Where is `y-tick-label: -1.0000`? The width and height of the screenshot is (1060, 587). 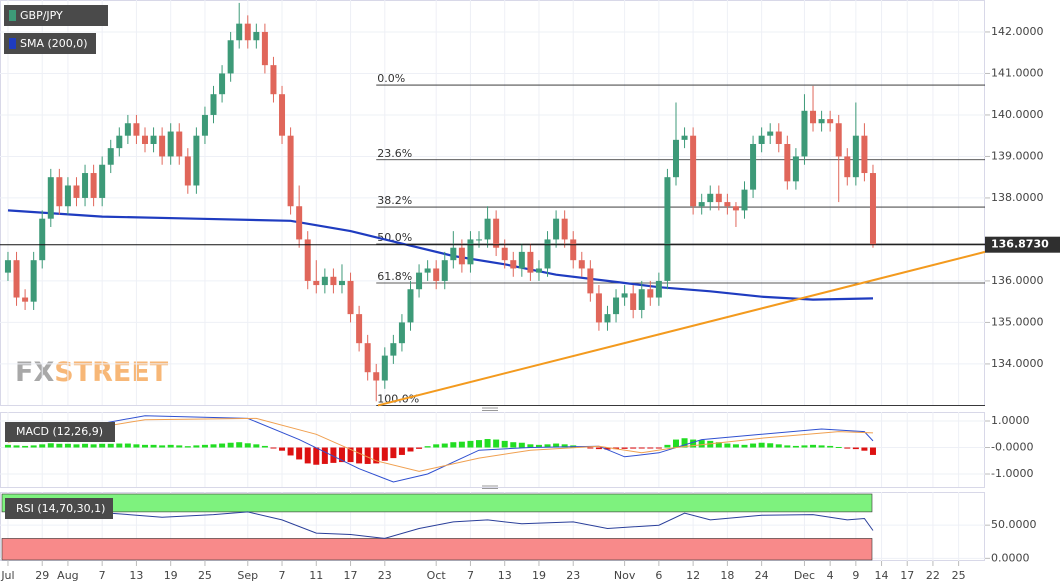 y-tick-label: -1.0000 is located at coordinates (1012, 473).